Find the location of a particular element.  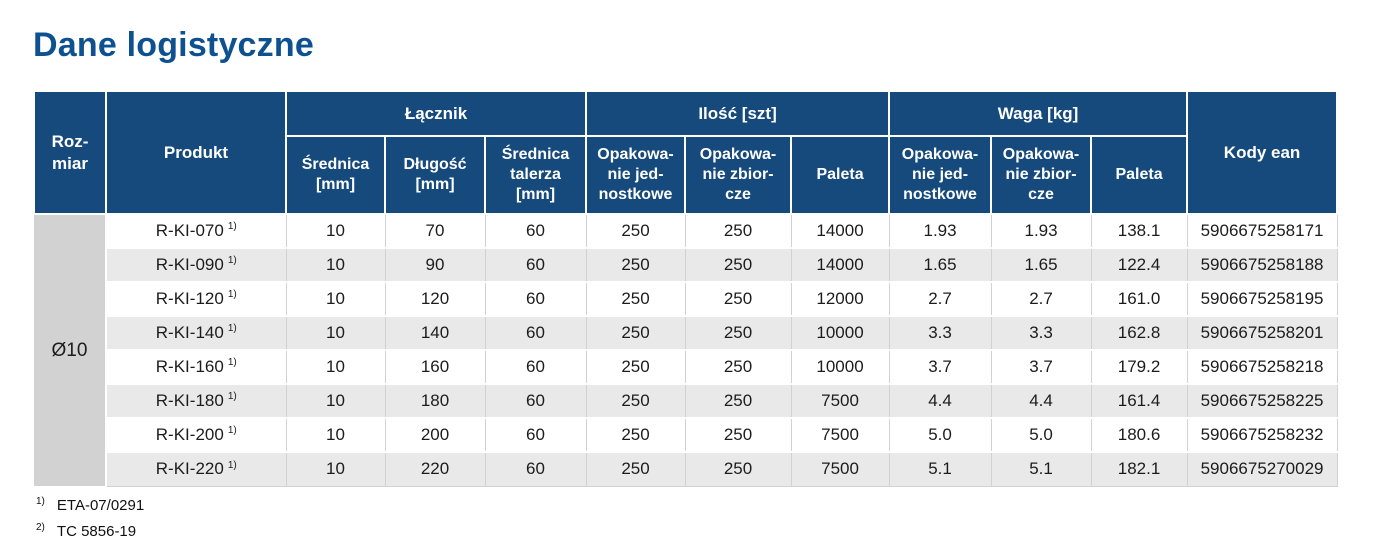

cell-ean-code: 5906675258232 is located at coordinates (1262, 434).